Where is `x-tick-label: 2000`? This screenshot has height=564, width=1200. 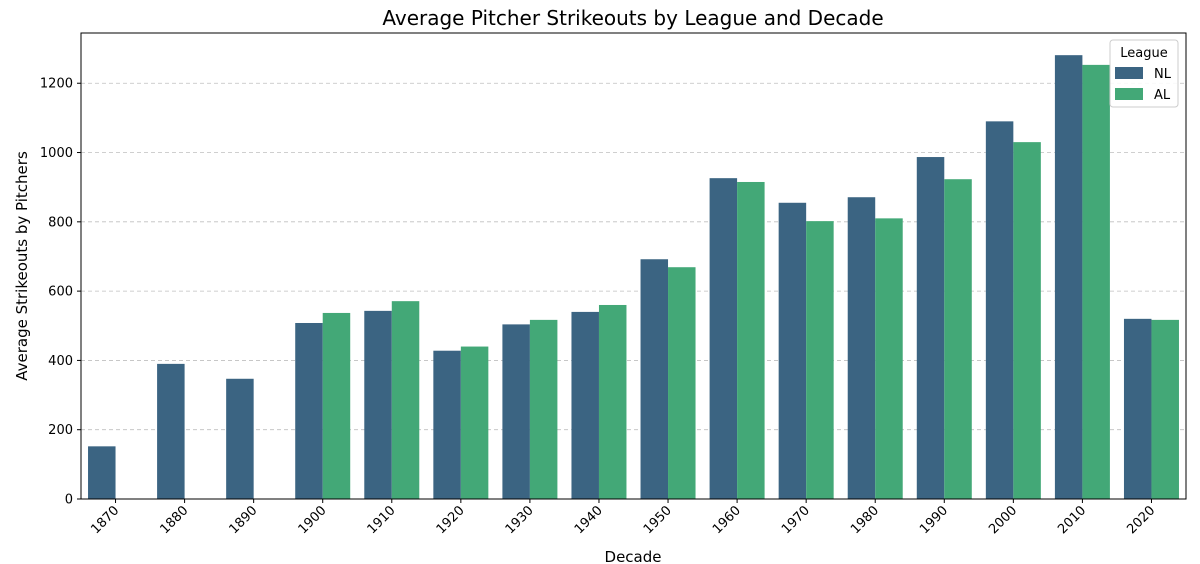 x-tick-label: 2000 is located at coordinates (1003, 520).